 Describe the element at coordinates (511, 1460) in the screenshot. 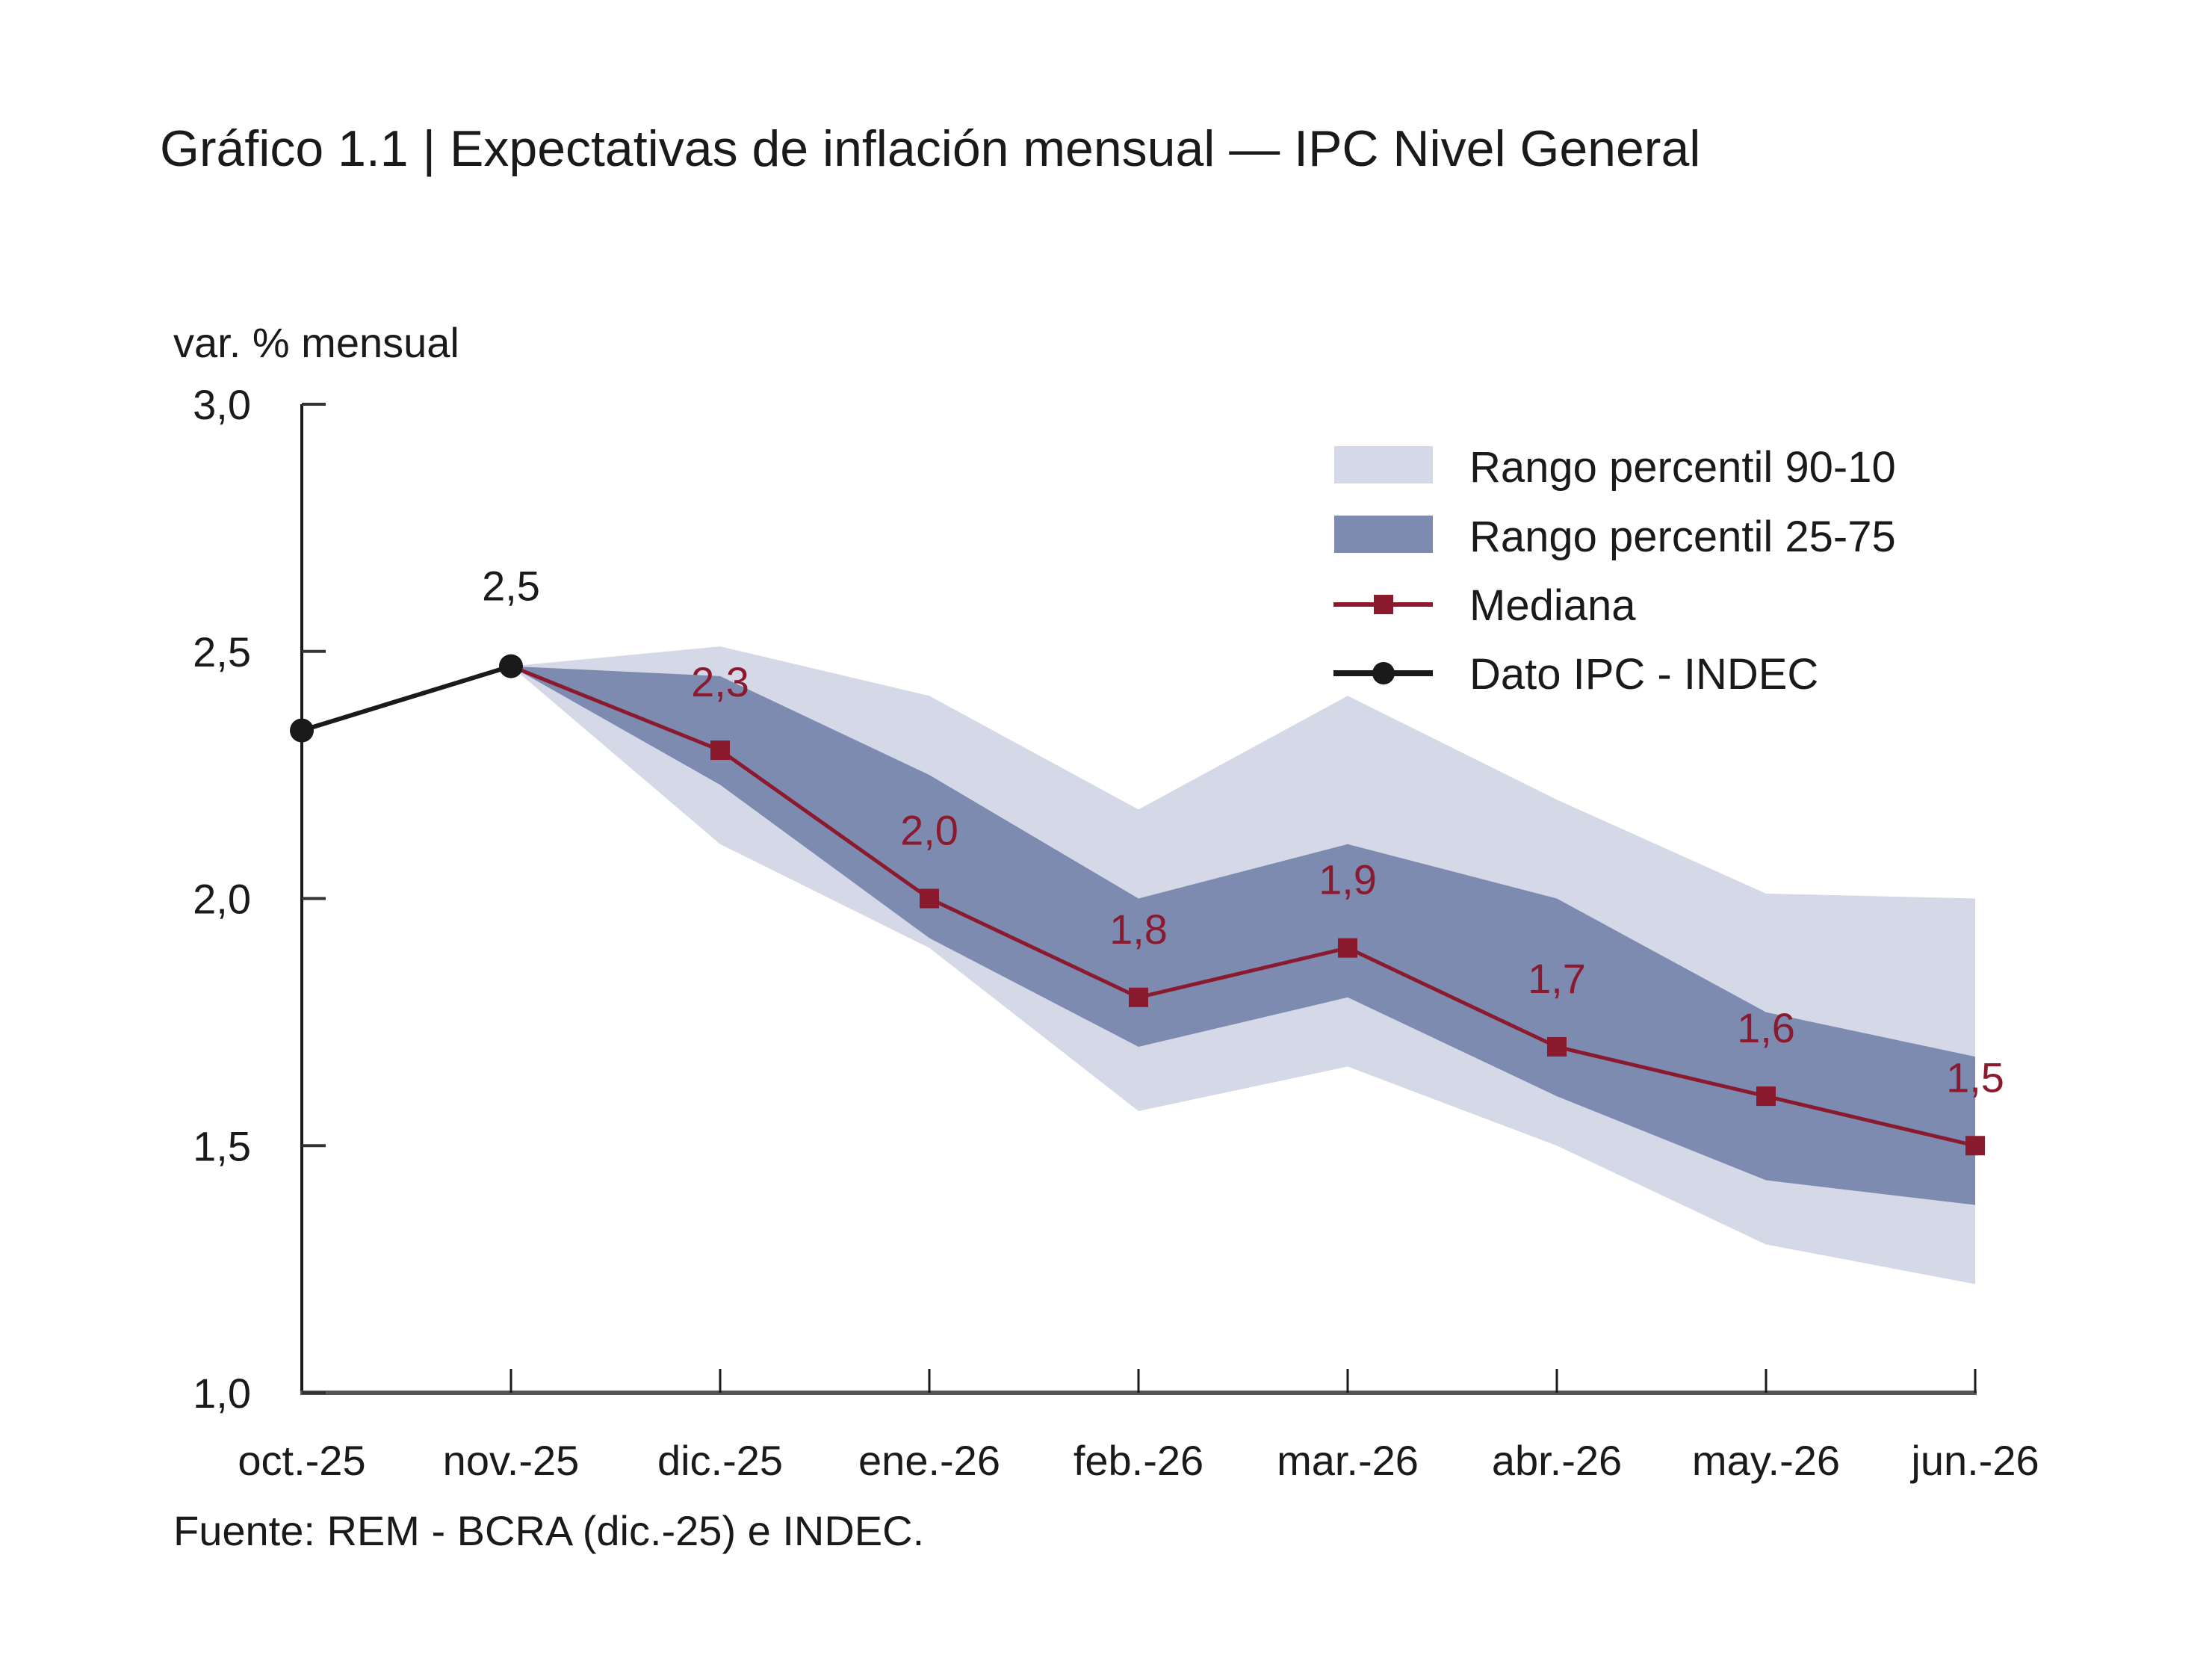

I see `x-tick-label: nov.-25` at that location.